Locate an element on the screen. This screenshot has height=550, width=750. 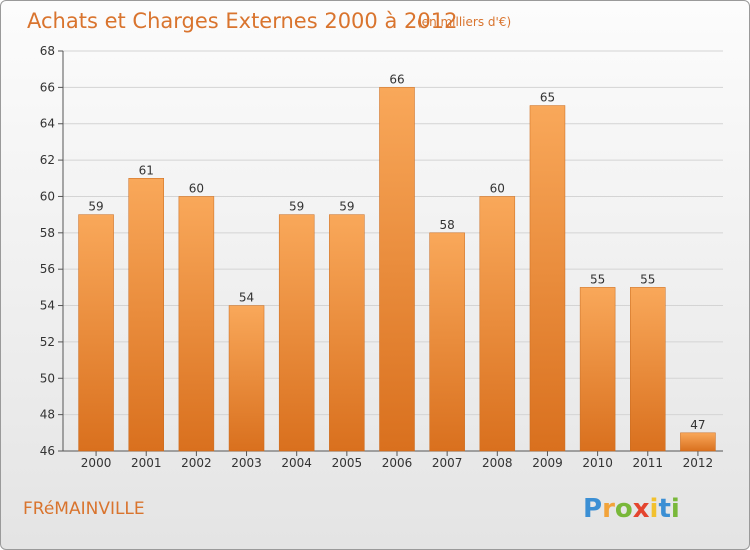
x-tick-label-2002: 2002 is located at coordinates (196, 463).